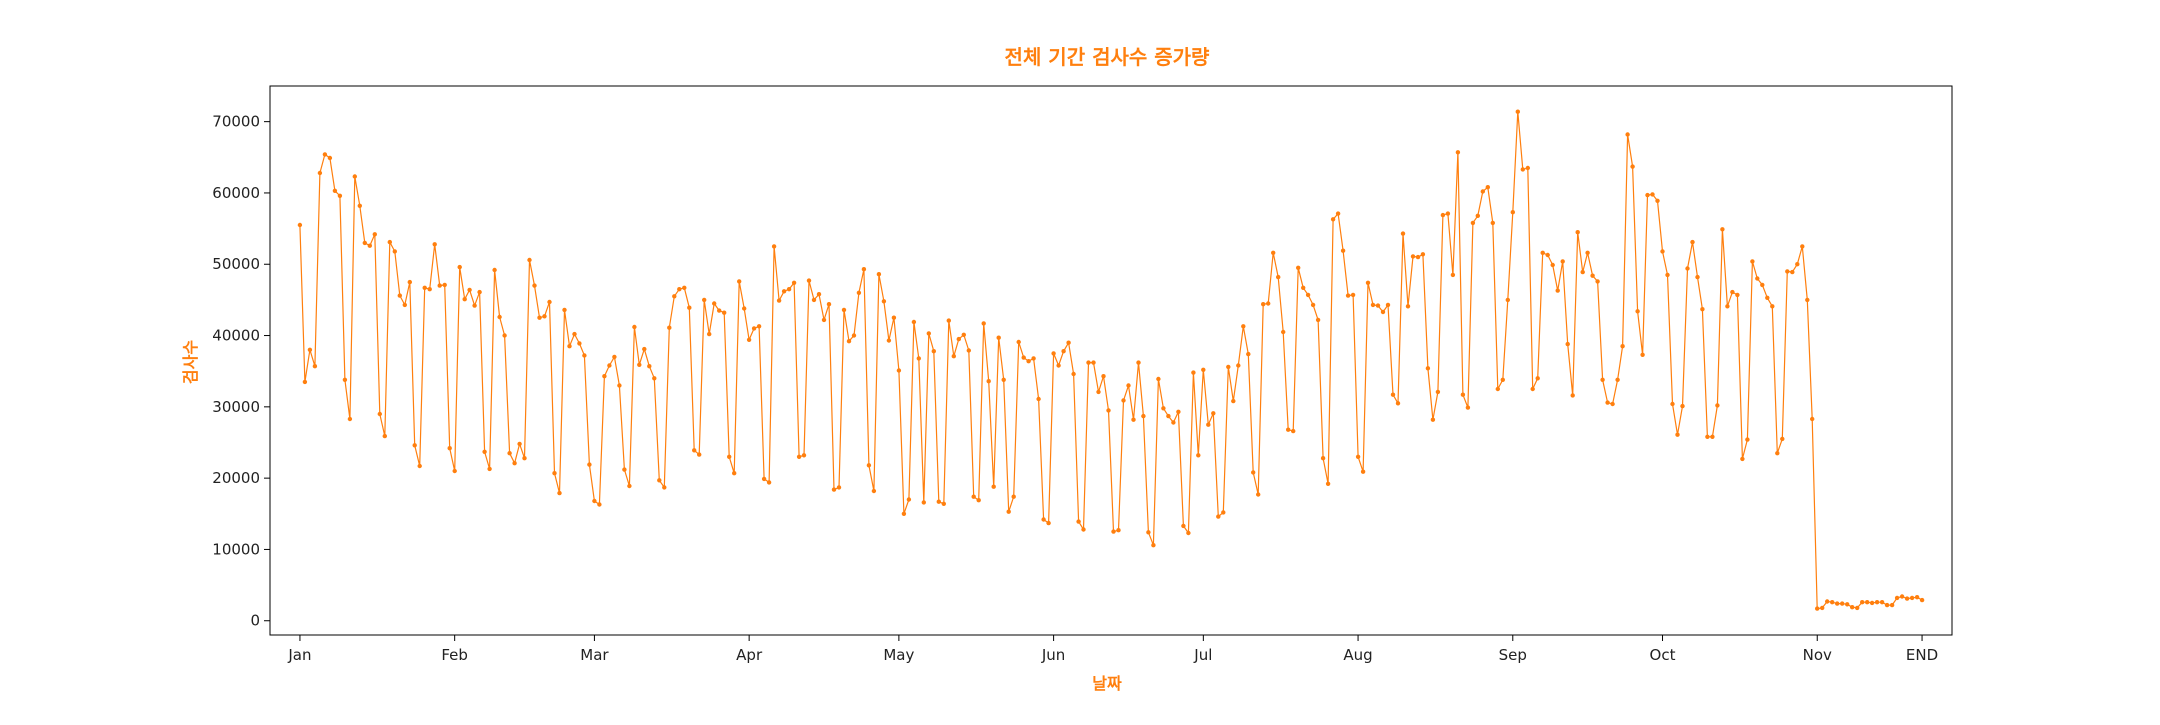 The width and height of the screenshot is (2160, 725). What do you see at coordinates (190, 362) in the screenshot?
I see `y-axis-title: 검사수` at bounding box center [190, 362].